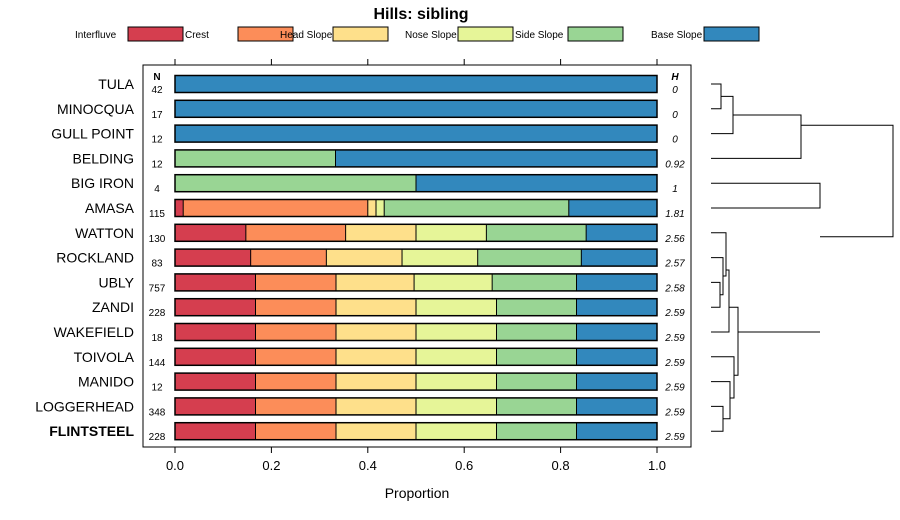  What do you see at coordinates (374, 184) in the screenshot?
I see `row: BIG IRON 4 1` at bounding box center [374, 184].